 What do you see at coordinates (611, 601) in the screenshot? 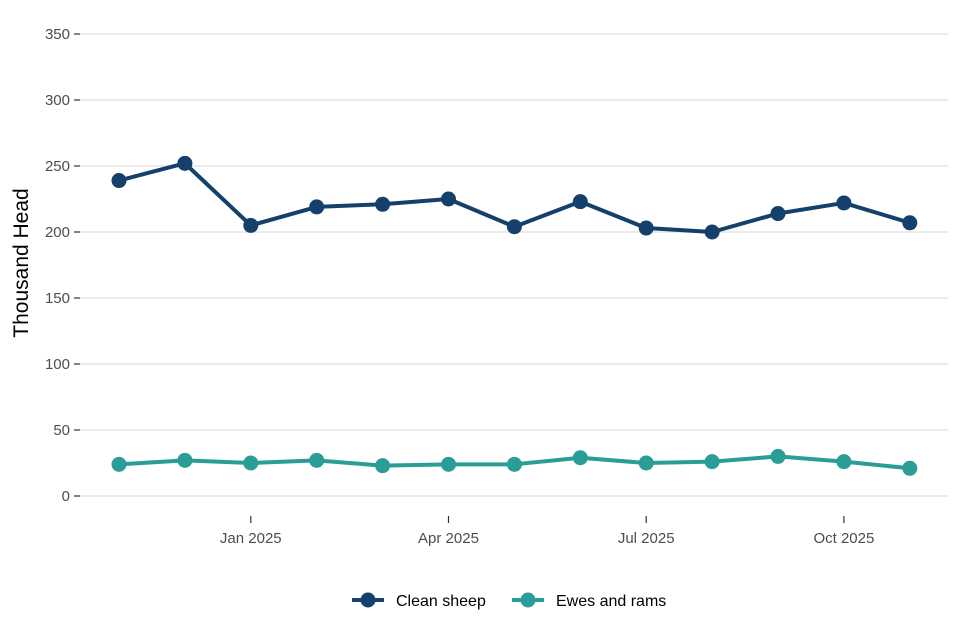
I see `legend-label: Ewes and rams` at bounding box center [611, 601].